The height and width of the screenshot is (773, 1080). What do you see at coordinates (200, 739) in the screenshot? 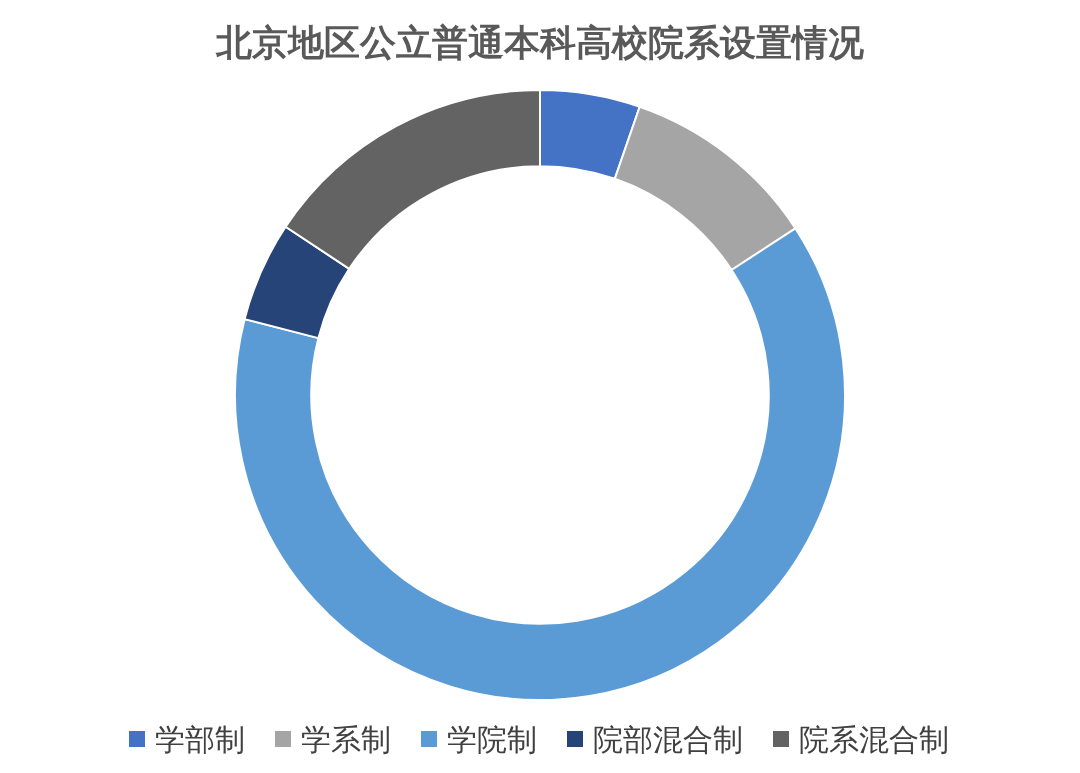
I see `legend-label: 学部制` at bounding box center [200, 739].